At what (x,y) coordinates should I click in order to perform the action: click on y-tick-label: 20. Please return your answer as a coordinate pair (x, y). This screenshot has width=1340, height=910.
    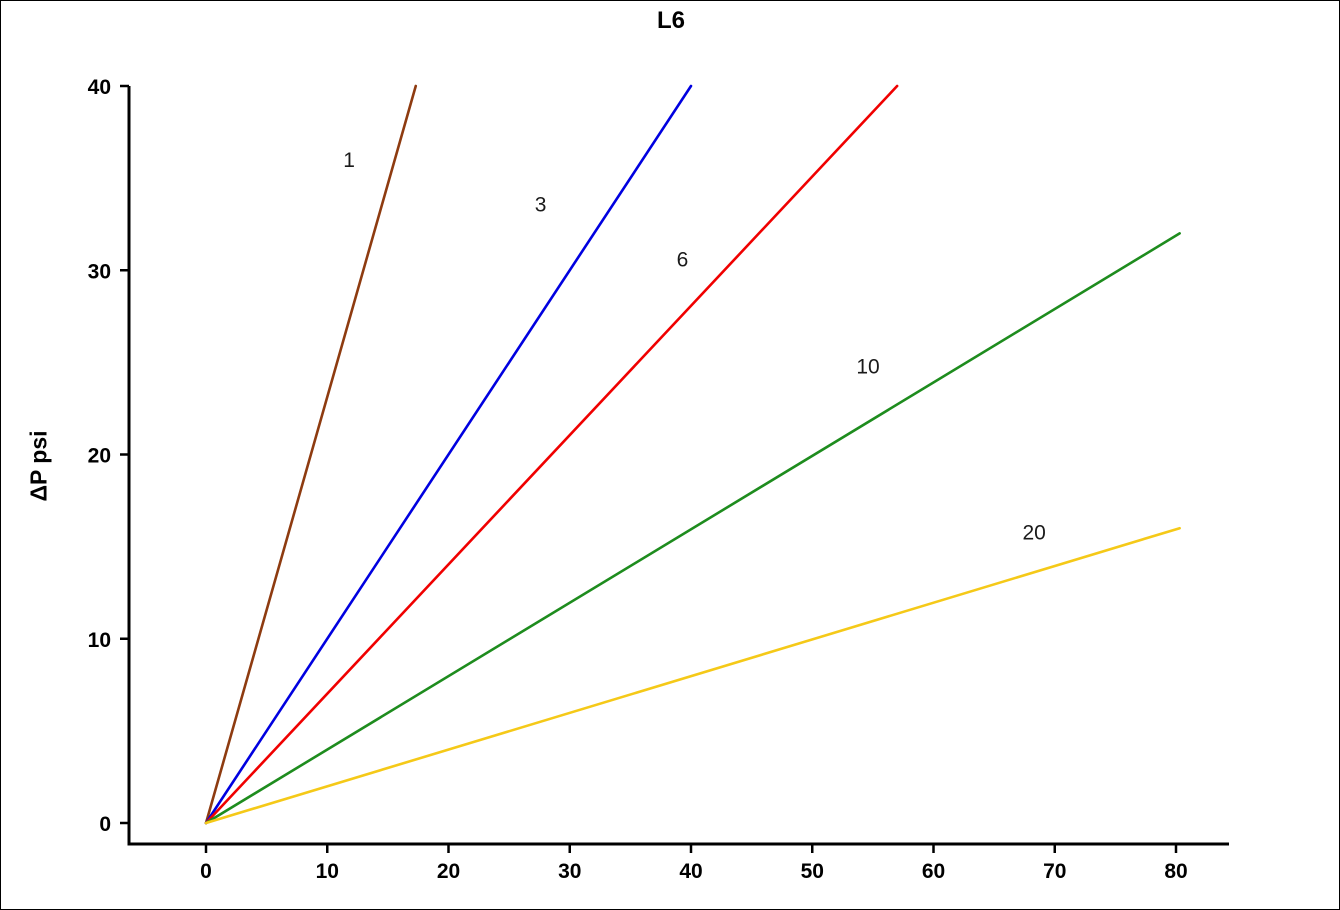
    Looking at the image, I should click on (99, 456).